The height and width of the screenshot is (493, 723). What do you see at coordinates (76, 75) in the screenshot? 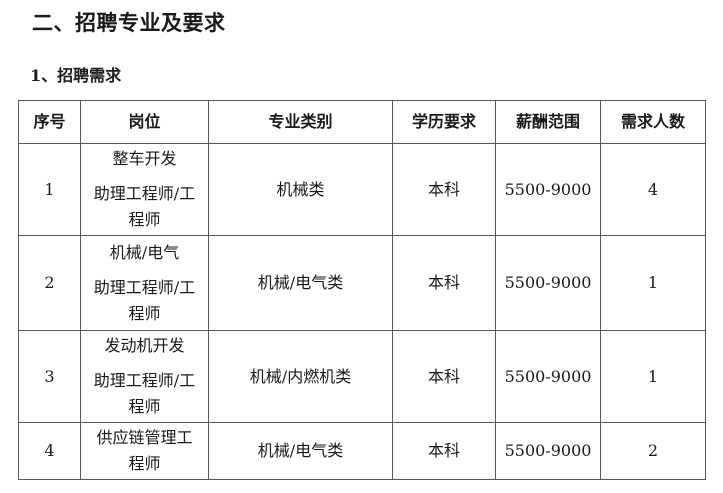
I see `subsection-title: 1、招聘需求` at bounding box center [76, 75].